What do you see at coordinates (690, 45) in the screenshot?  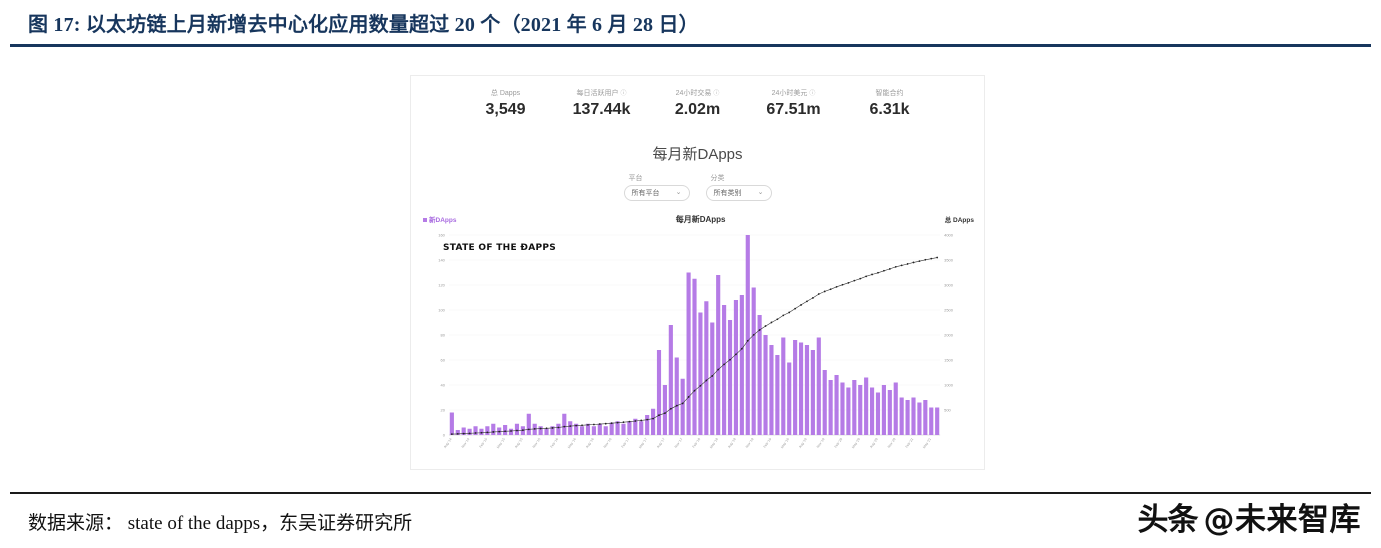 I see `caption-rule` at bounding box center [690, 45].